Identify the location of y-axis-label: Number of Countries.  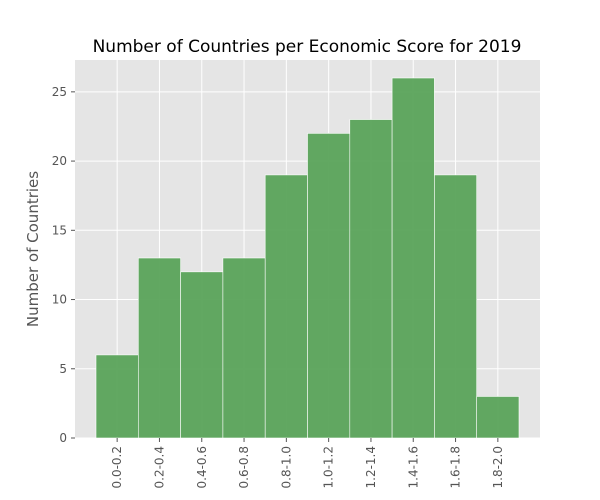
(33, 249).